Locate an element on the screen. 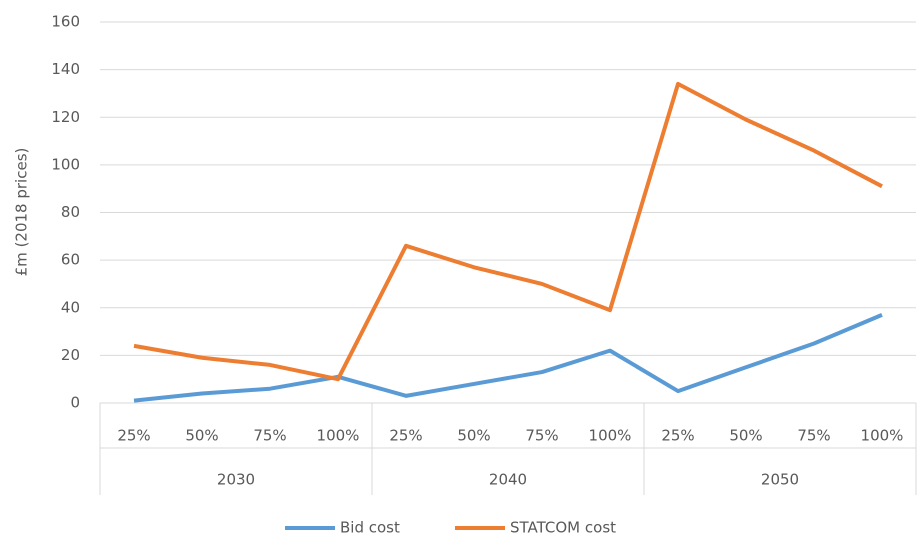 The width and height of the screenshot is (921, 545). y-tick-label: 120 is located at coordinates (65, 117).